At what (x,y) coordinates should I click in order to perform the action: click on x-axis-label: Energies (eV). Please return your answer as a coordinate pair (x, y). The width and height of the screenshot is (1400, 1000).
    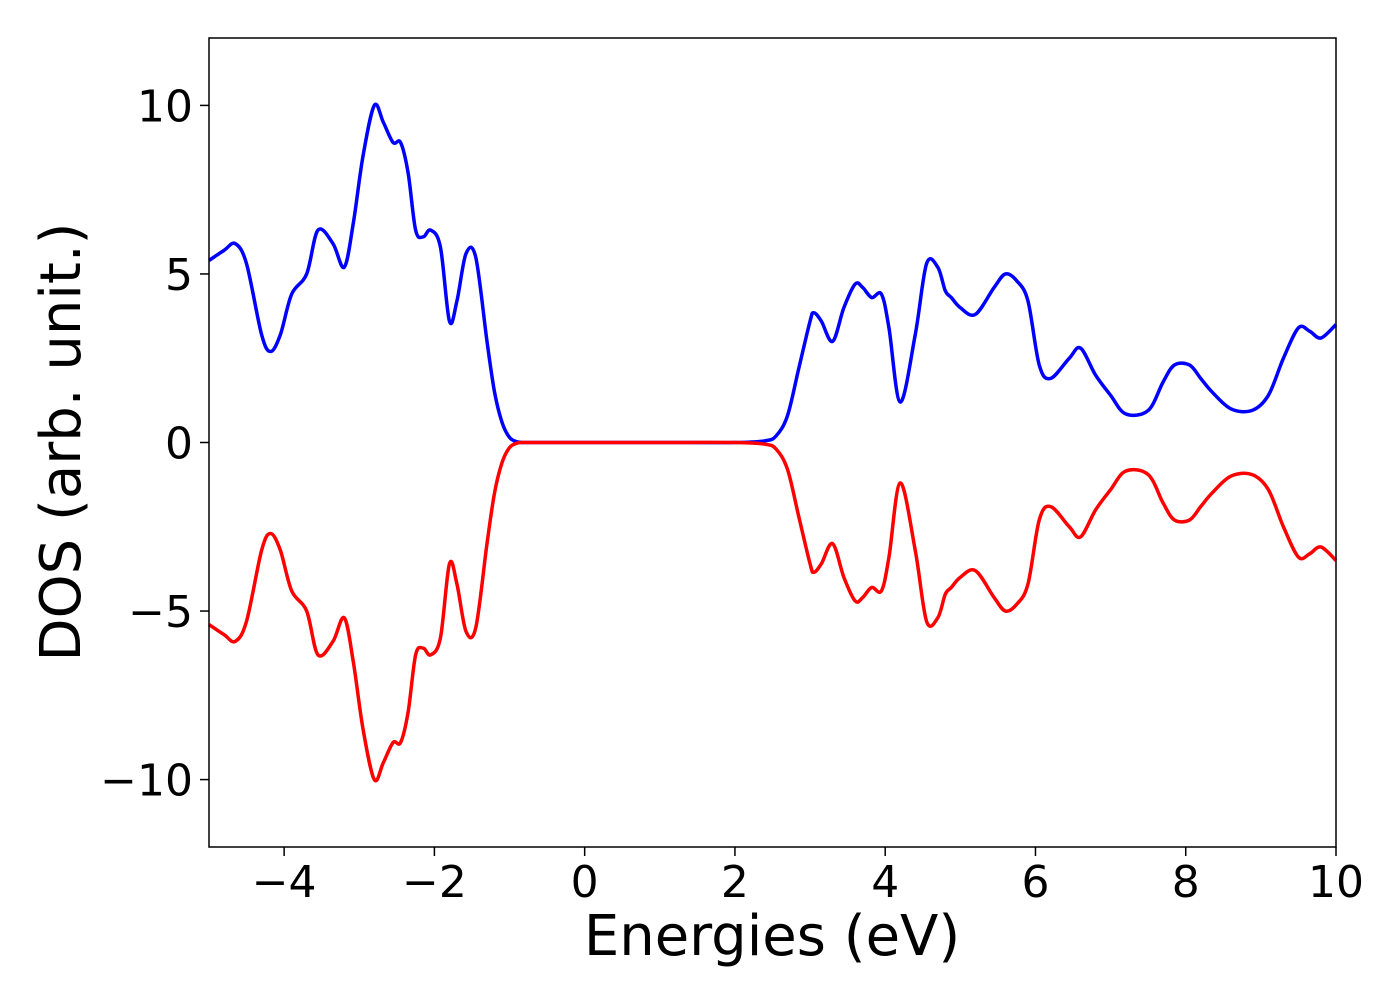
    Looking at the image, I should click on (772, 936).